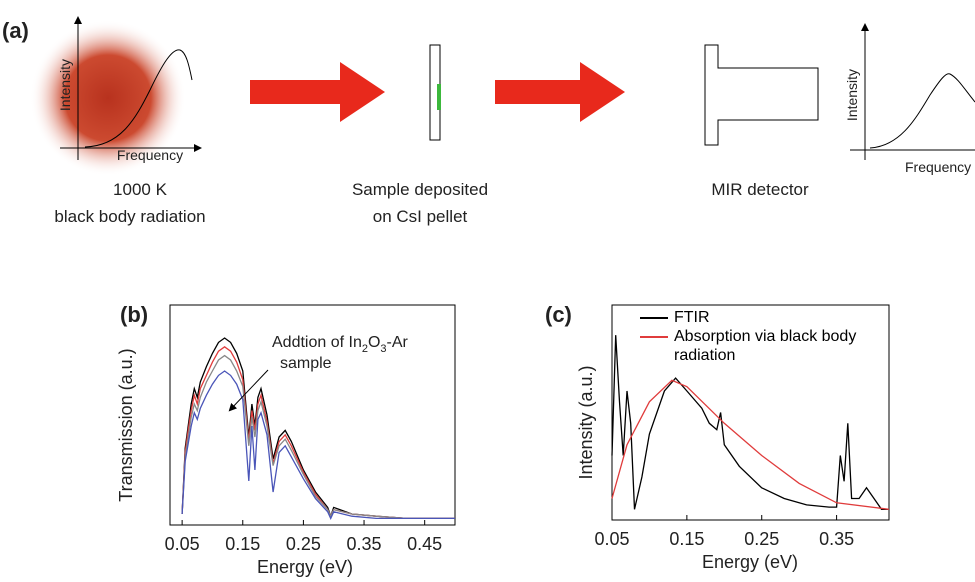 This screenshot has height=582, width=975. I want to click on glow, so click(108, 98).